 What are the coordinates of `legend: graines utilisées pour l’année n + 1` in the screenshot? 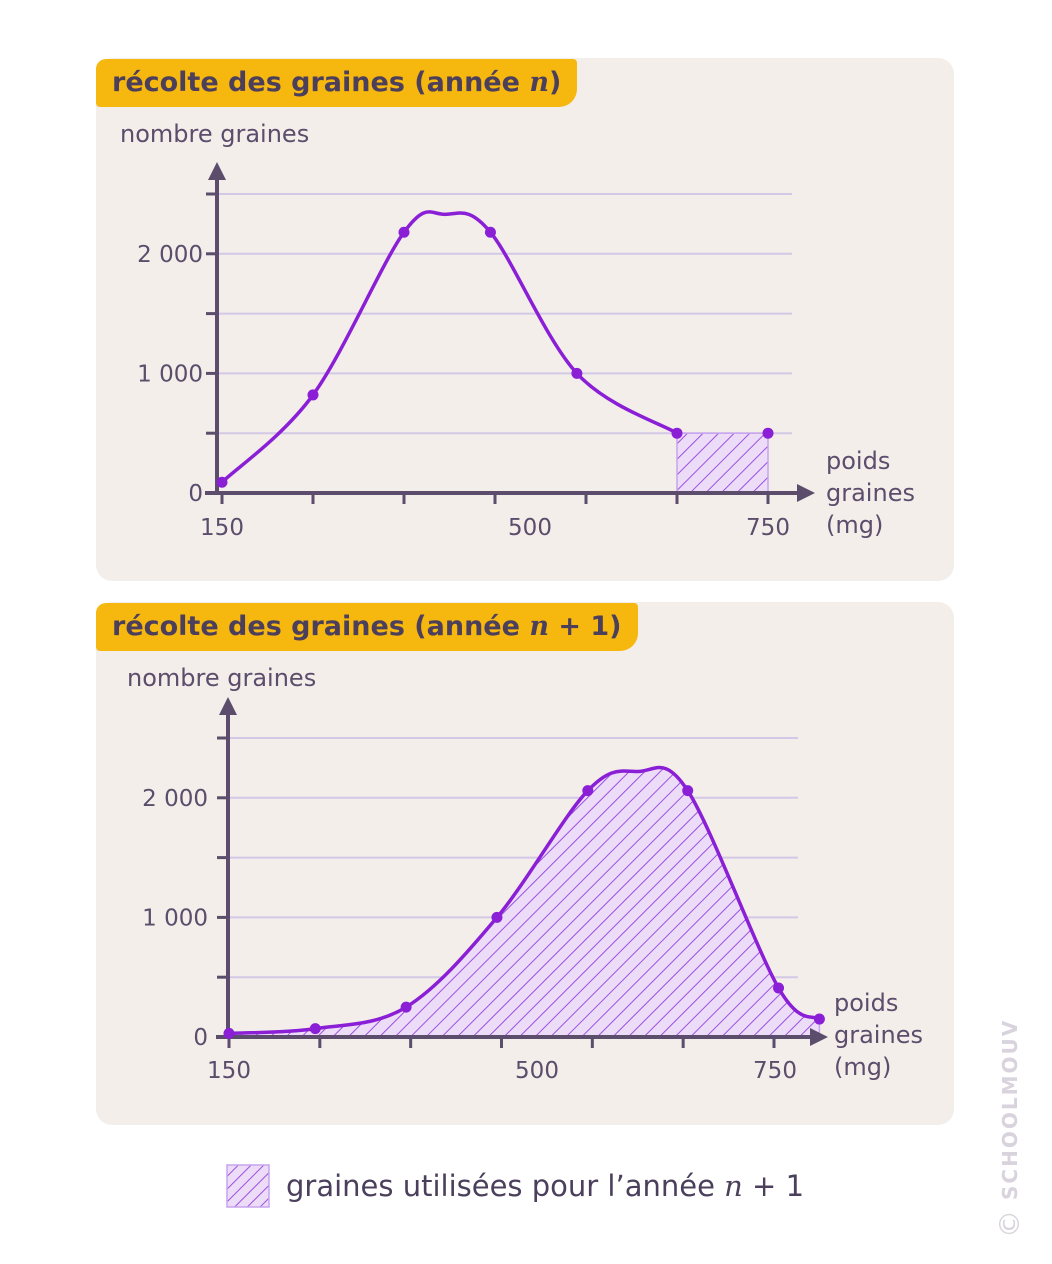 It's located at (515, 1186).